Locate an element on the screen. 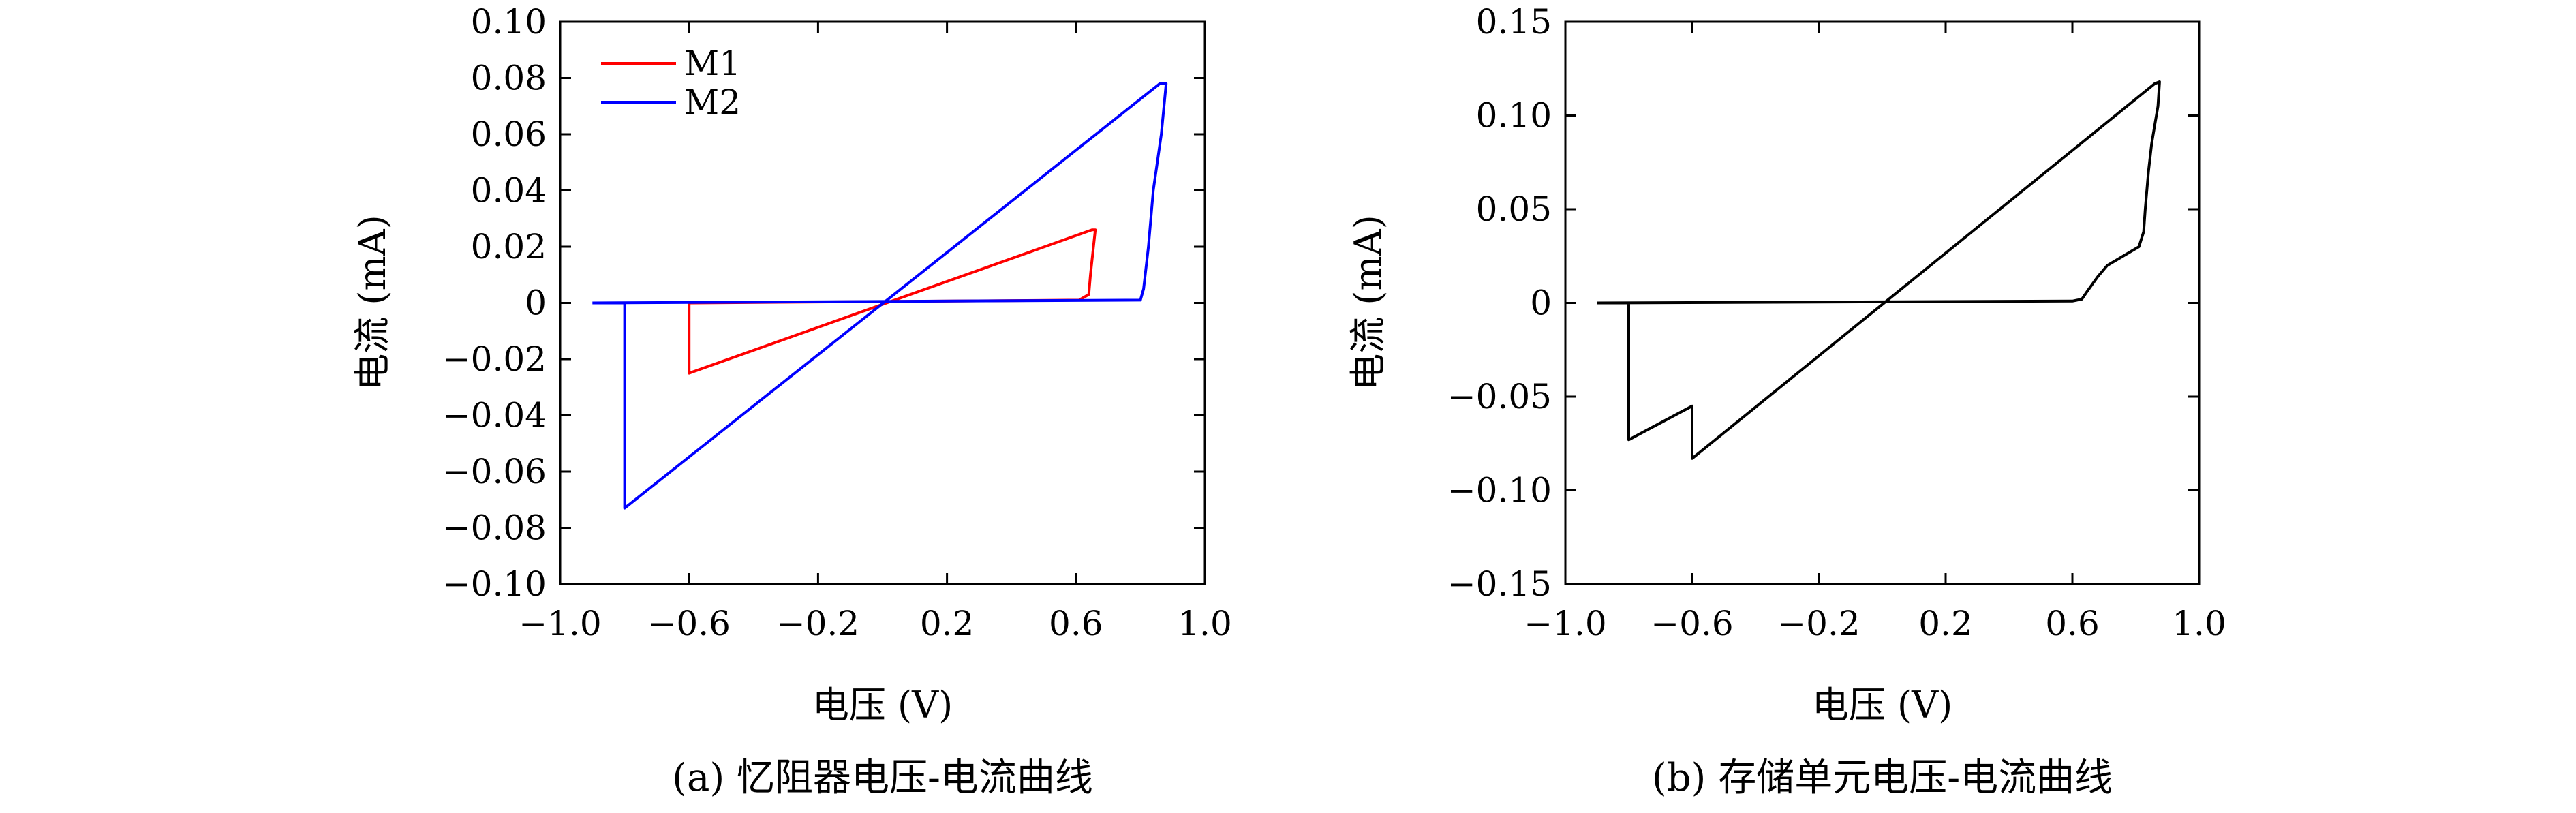 This screenshot has height=813, width=2576. y-tick-label-a: −0.06 is located at coordinates (494, 472).